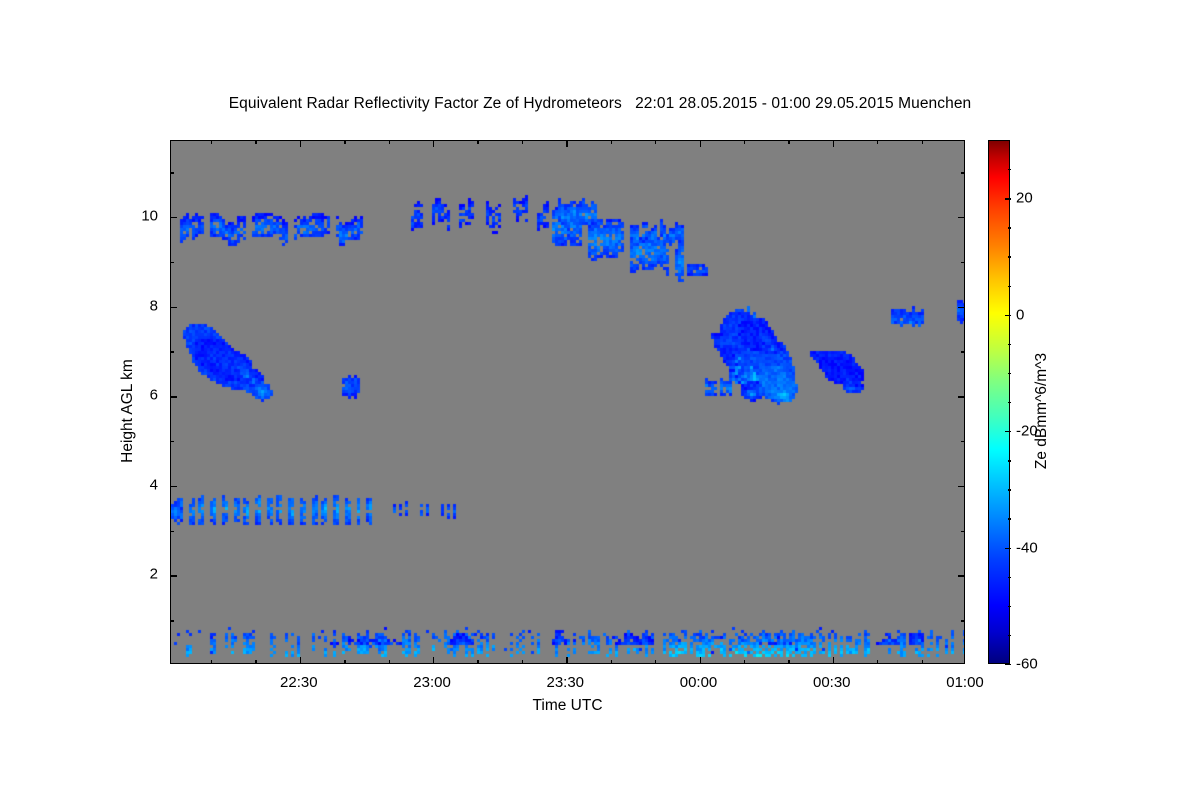  I want to click on colorbar-tick-label: 0, so click(1020, 315).